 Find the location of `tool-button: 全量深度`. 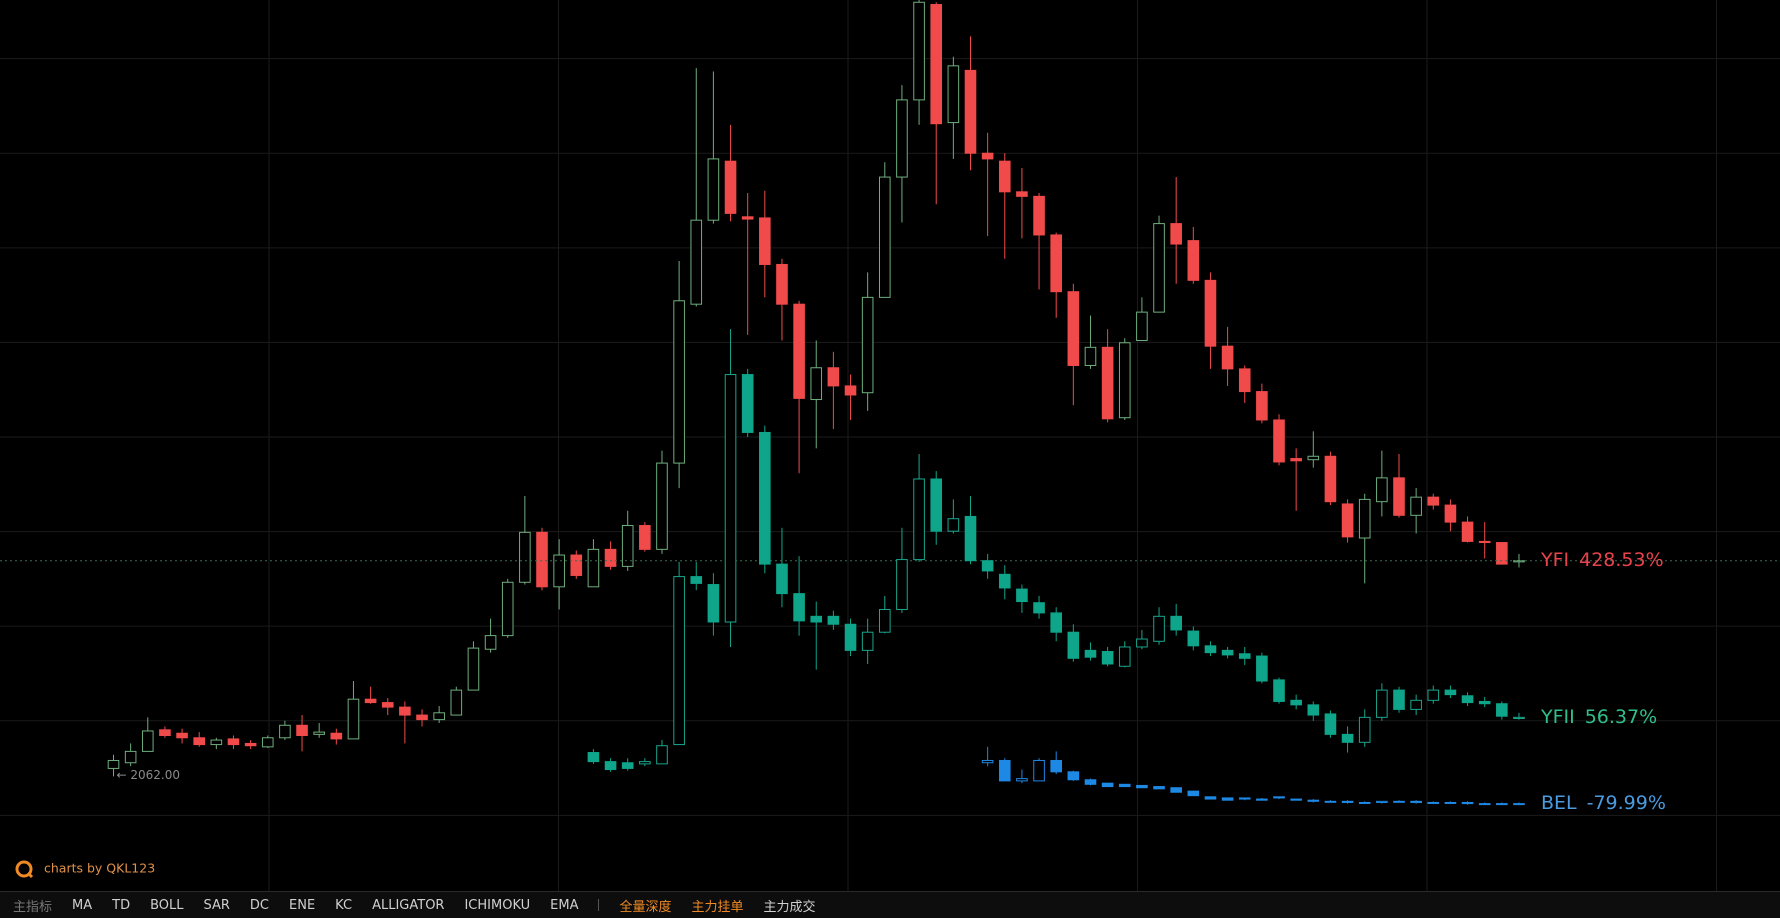

tool-button: 全量深度 is located at coordinates (645, 907).